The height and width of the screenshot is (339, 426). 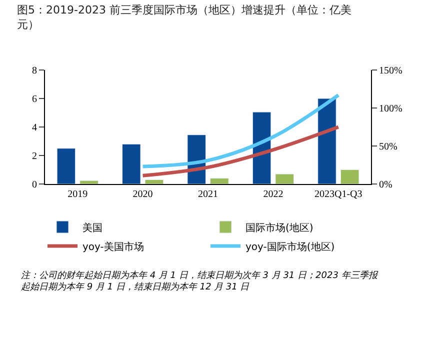 What do you see at coordinates (184, 17) in the screenshot?
I see `chart-title: 图5：2019-2023 前三季度国际市场（地区）增速提升（单位：亿美元）` at bounding box center [184, 17].